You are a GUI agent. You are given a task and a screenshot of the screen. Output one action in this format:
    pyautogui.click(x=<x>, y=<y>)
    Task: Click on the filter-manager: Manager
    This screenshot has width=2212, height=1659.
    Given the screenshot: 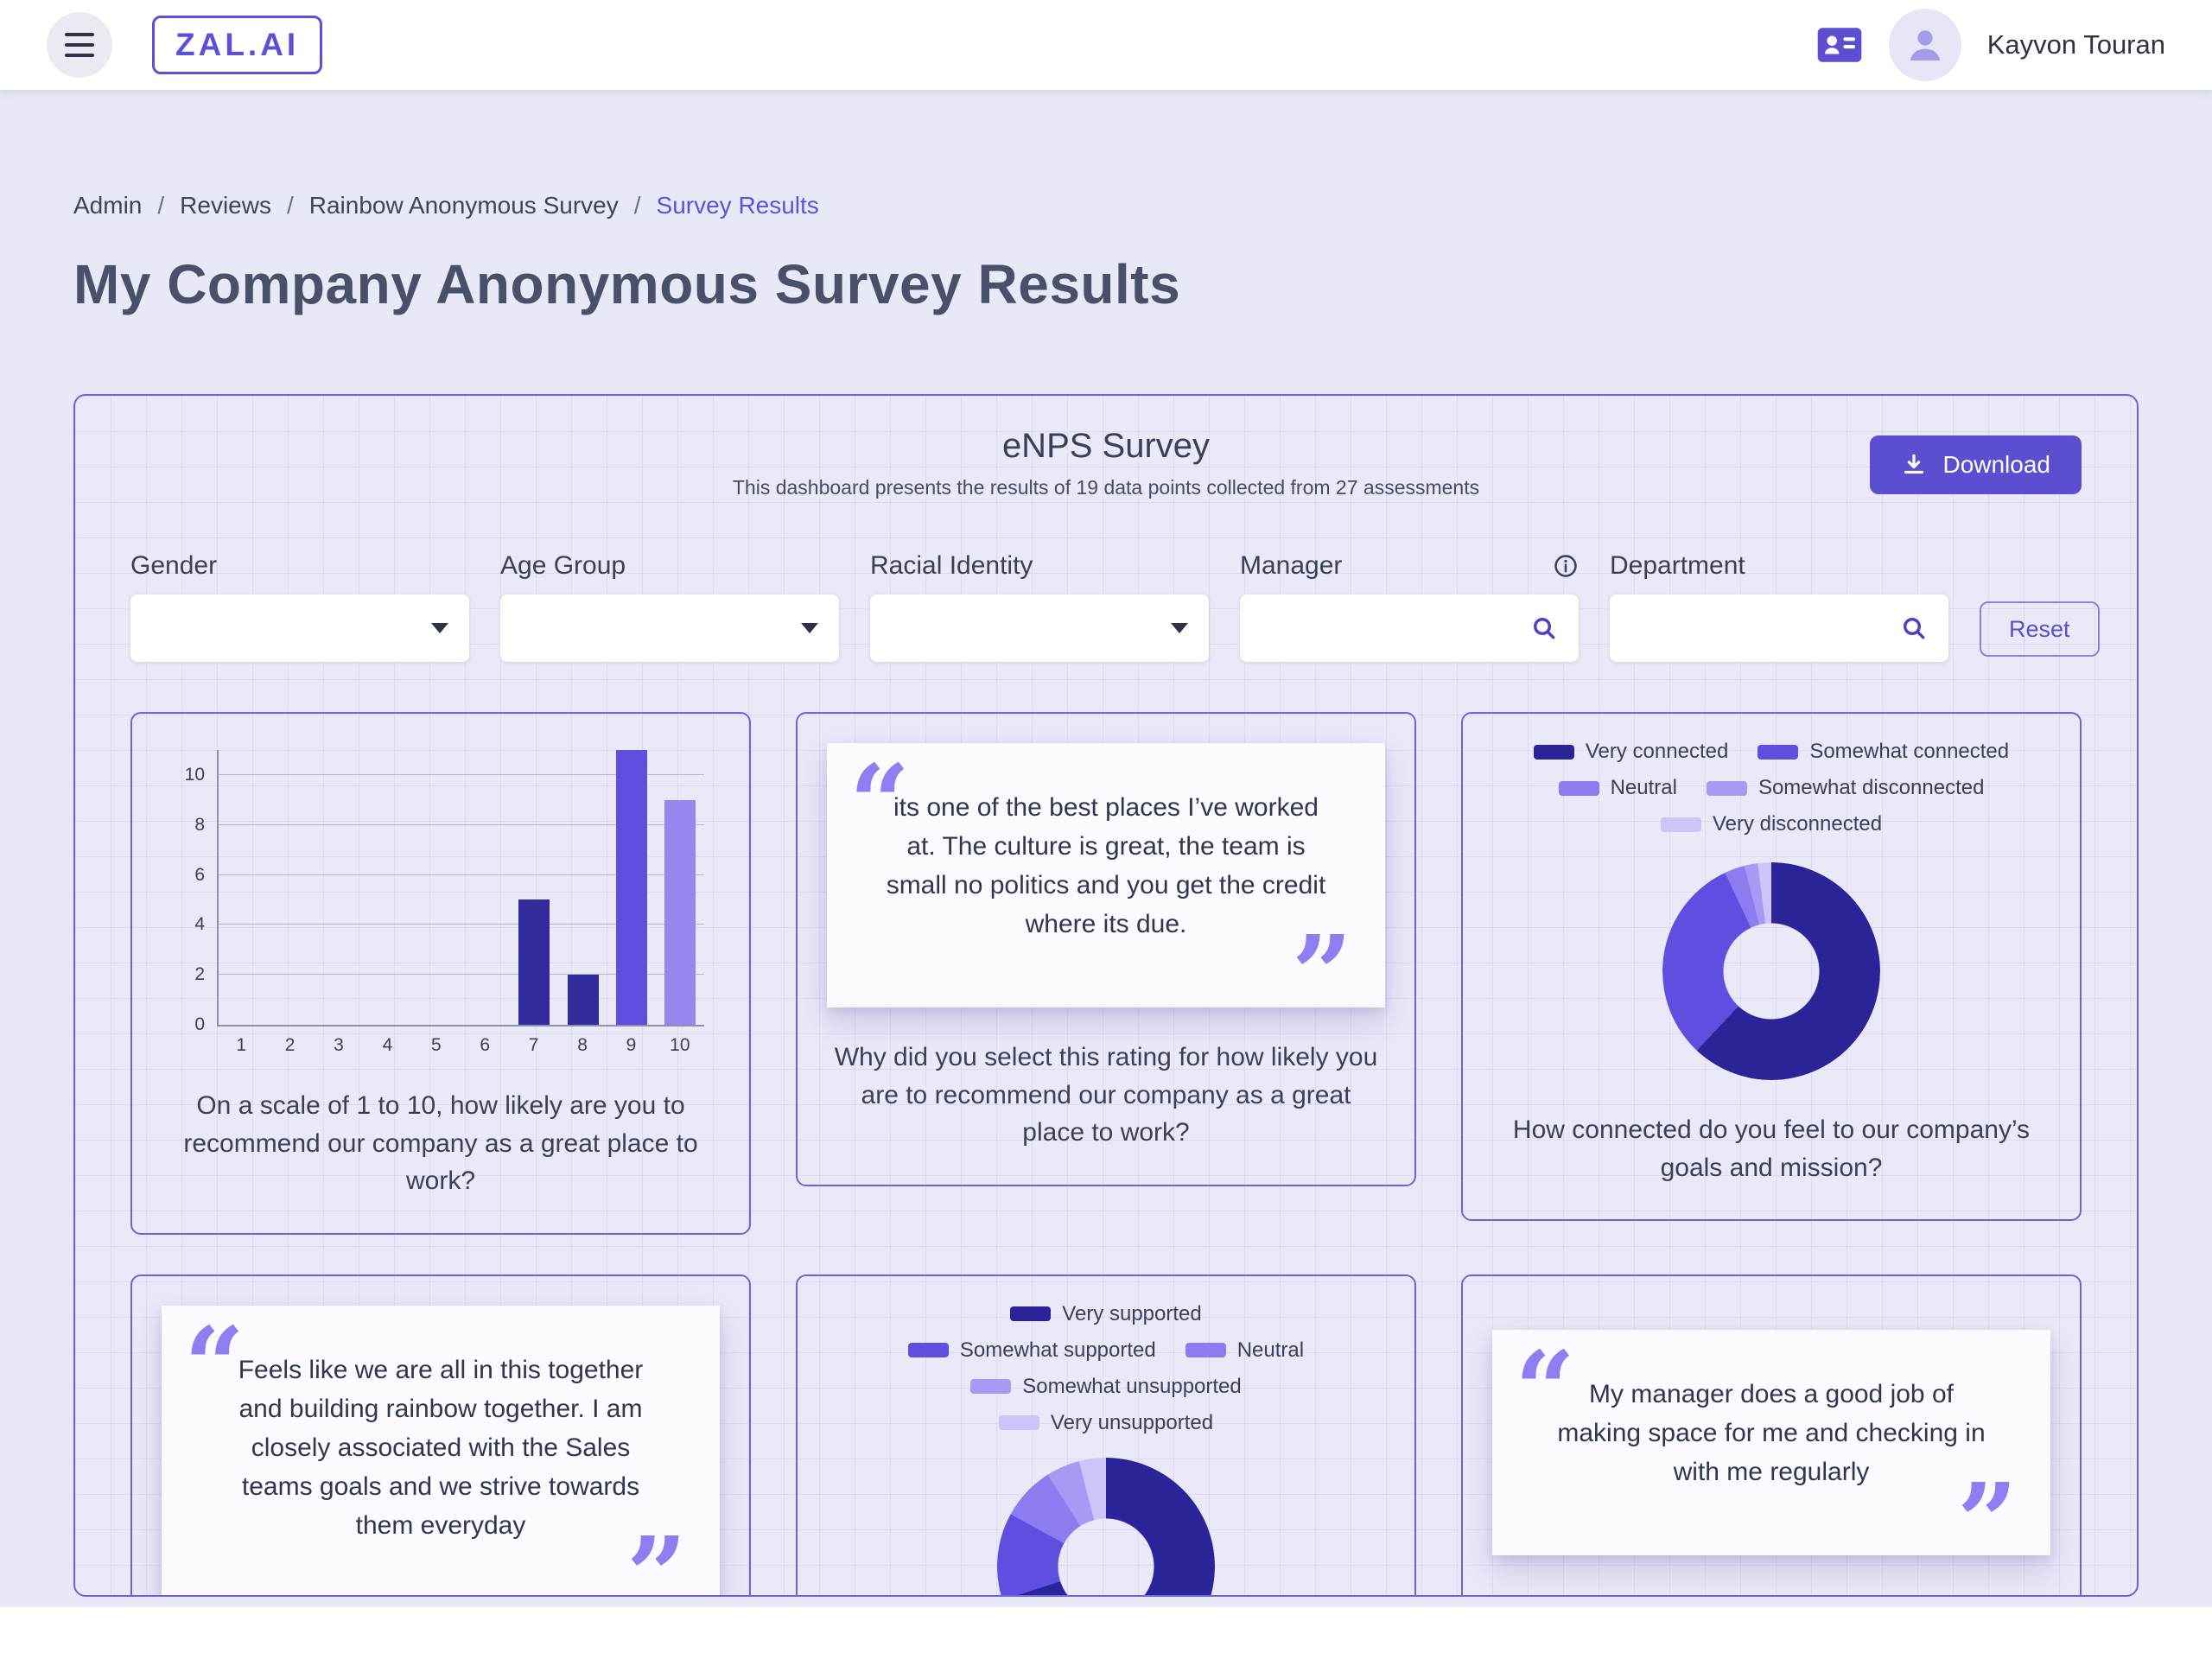 What is the action you would take?
    pyautogui.click(x=1409, y=606)
    